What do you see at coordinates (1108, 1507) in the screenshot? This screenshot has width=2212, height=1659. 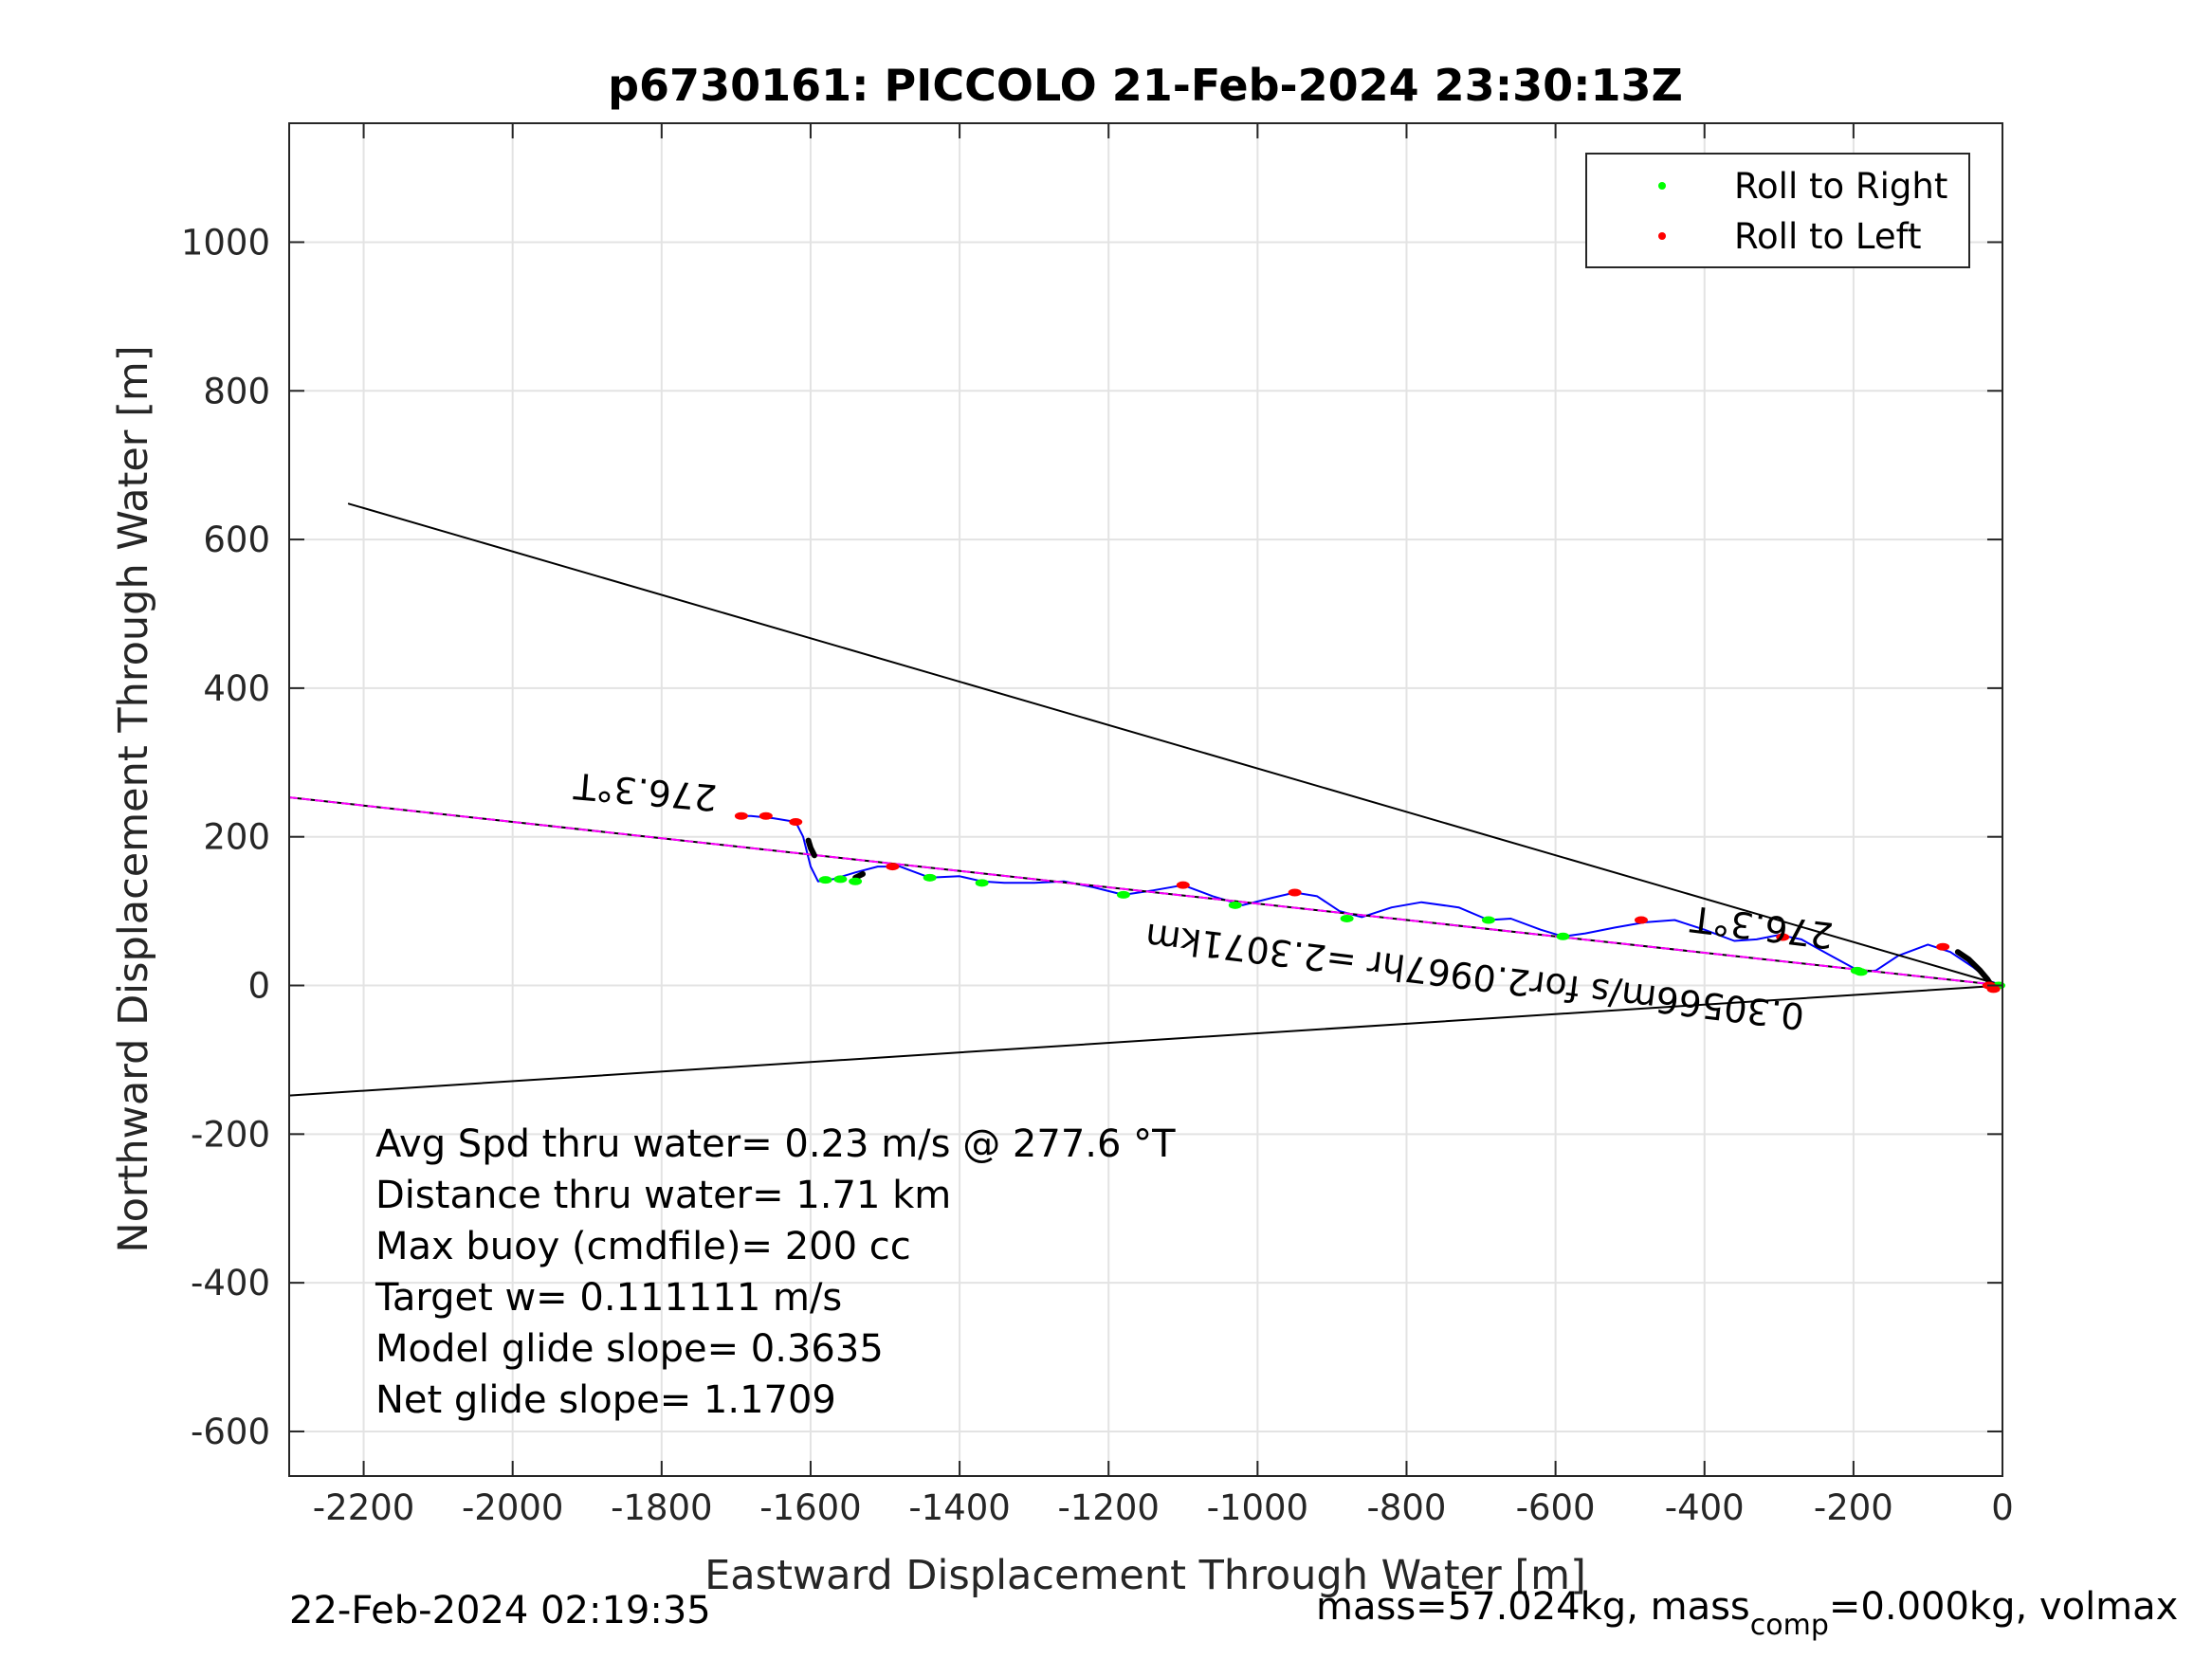 I see `x-tick-label: -1200` at bounding box center [1108, 1507].